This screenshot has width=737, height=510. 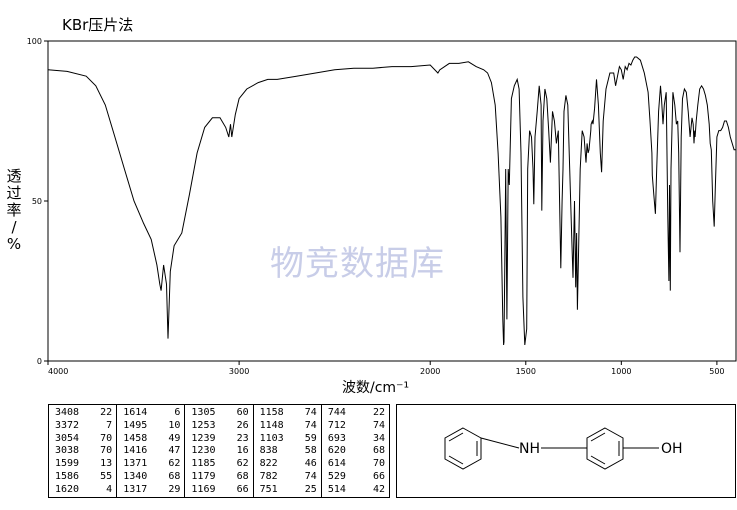 What do you see at coordinates (242, 438) in the screenshot?
I see `peak-transmittance: 23` at bounding box center [242, 438].